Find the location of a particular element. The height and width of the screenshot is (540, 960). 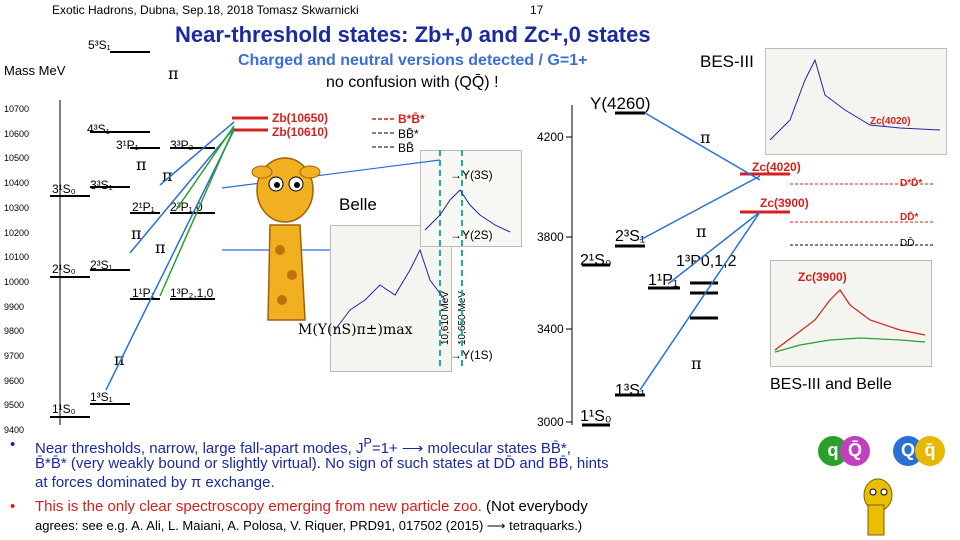

bes-plot-zc4020-label: Zc(4020) is located at coordinates (890, 121).